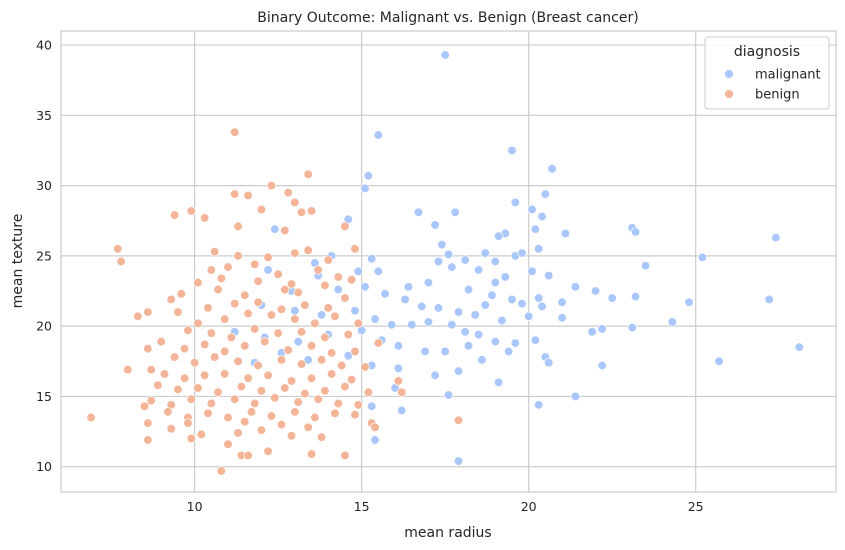 The image size is (845, 550). I want to click on y-tick-label: 10, so click(44, 466).